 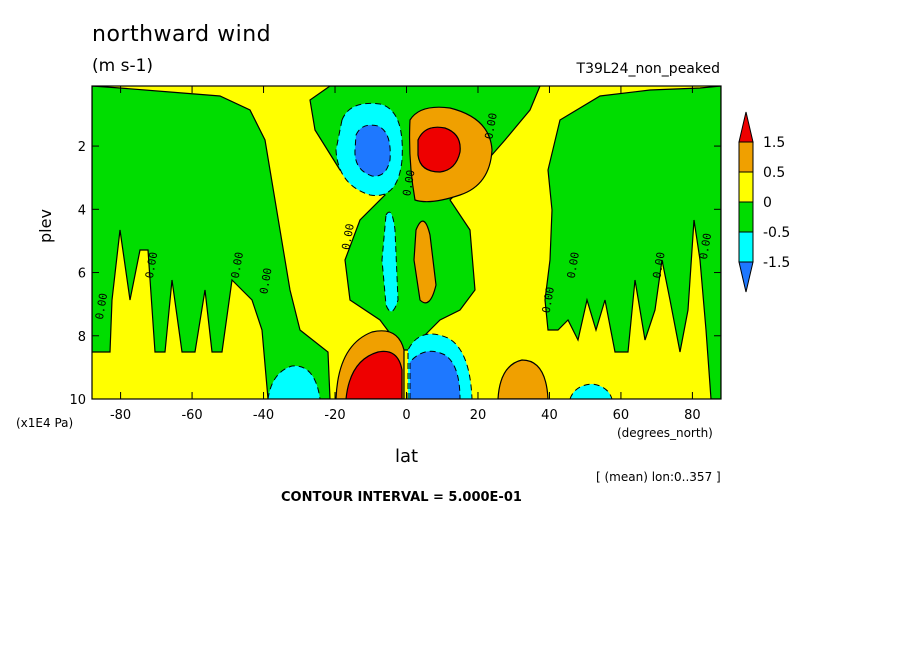 I want to click on colorbar-label: 0.5, so click(x=774, y=173).